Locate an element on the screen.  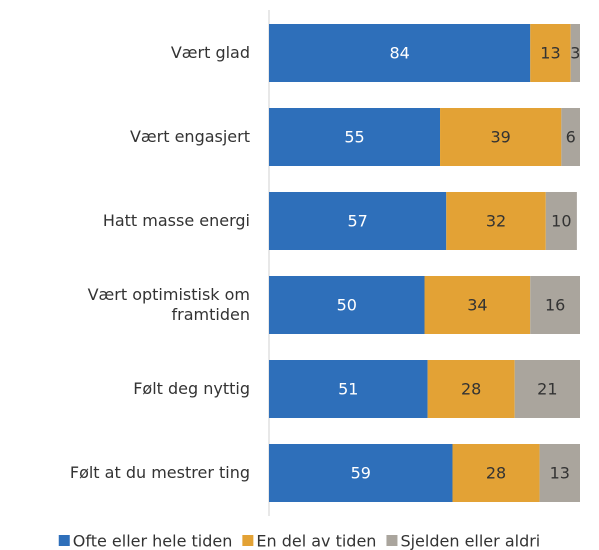
category-label: Følt at du mestrer ting is located at coordinates (159, 472).